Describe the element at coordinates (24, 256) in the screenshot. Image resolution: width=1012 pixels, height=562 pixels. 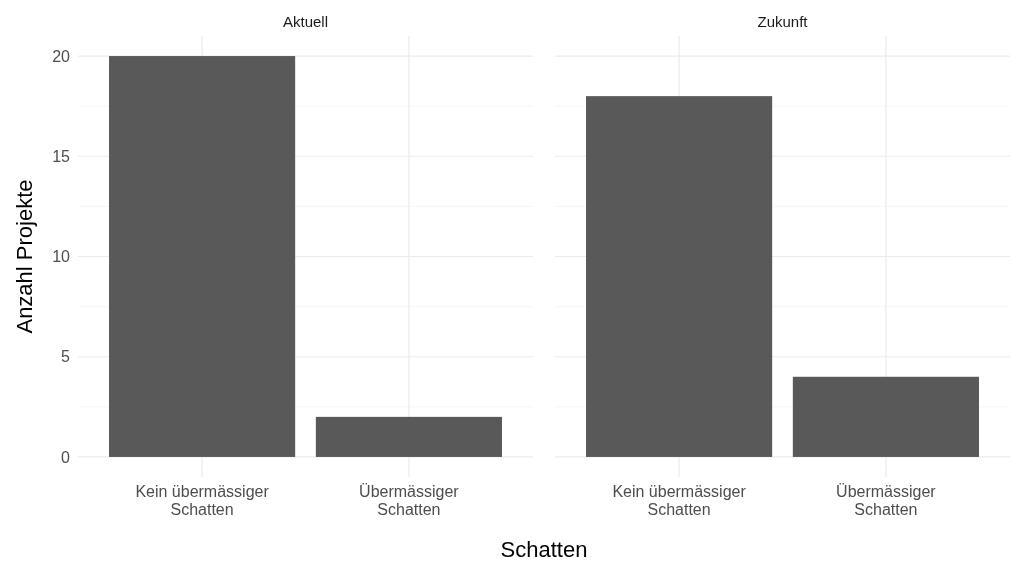
I see `y-axis-title: Anzahl Projekte` at that location.